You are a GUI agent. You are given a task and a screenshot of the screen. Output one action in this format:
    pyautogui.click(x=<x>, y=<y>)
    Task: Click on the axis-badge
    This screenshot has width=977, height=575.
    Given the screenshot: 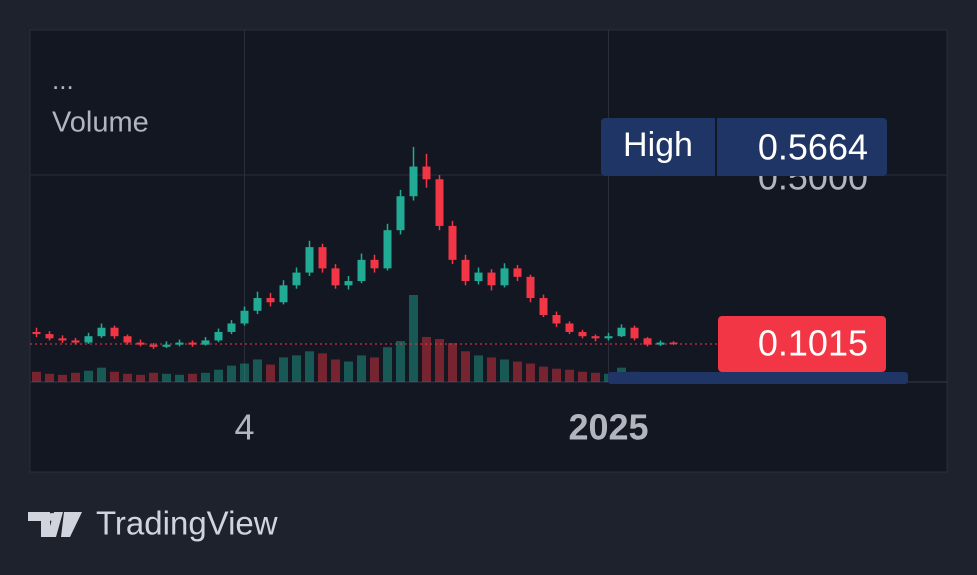 What is the action you would take?
    pyautogui.click(x=758, y=378)
    